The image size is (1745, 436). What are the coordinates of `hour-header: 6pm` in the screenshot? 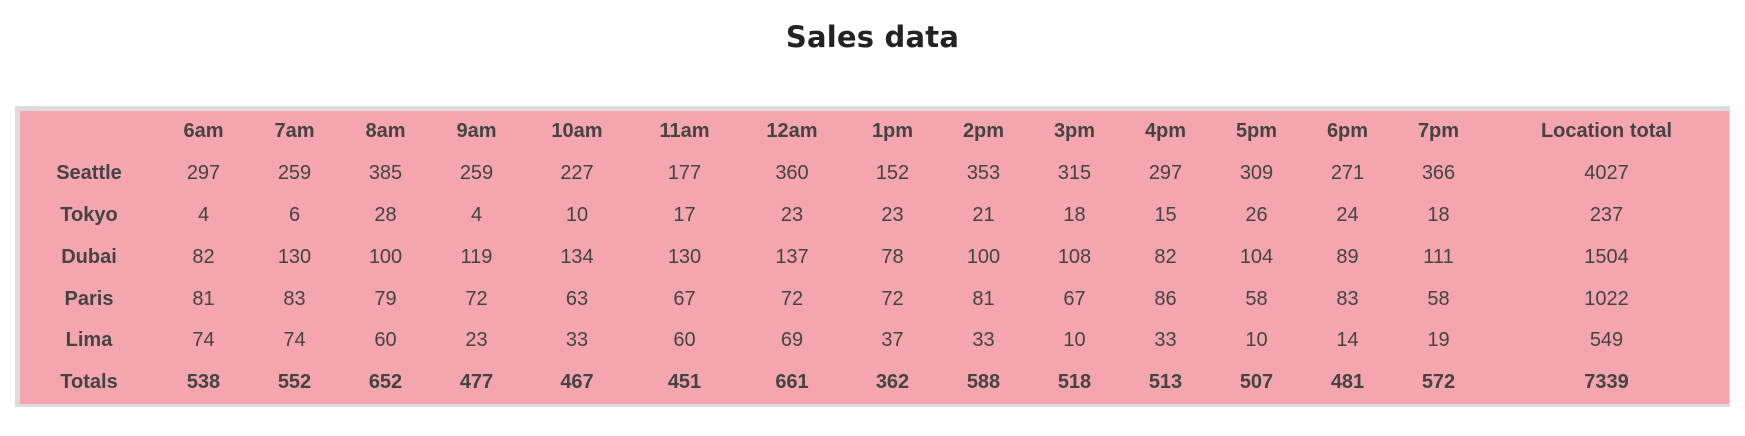 It's located at (1347, 131).